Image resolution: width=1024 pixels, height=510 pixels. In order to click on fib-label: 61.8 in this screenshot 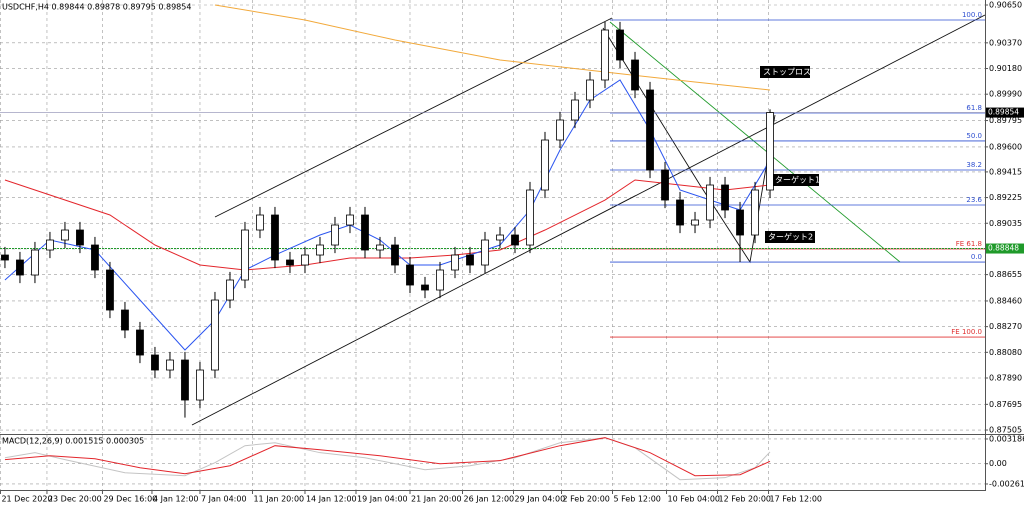, I will do `click(974, 108)`.